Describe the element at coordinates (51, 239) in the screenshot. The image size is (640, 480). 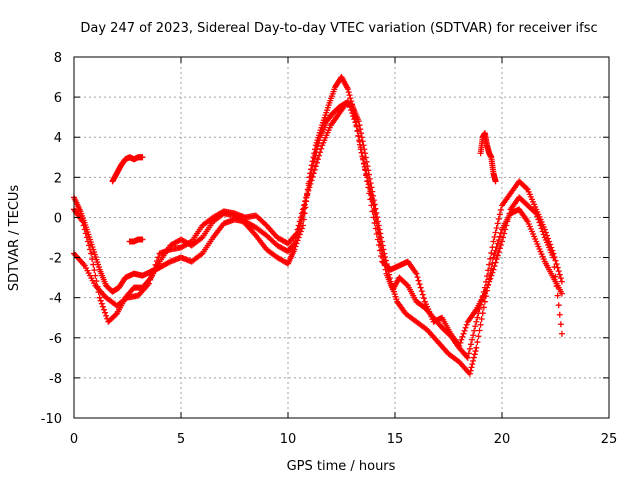
I see `y-tick-labels: -10 -8 -6 -4 -2 0 2 4 6 8` at that location.